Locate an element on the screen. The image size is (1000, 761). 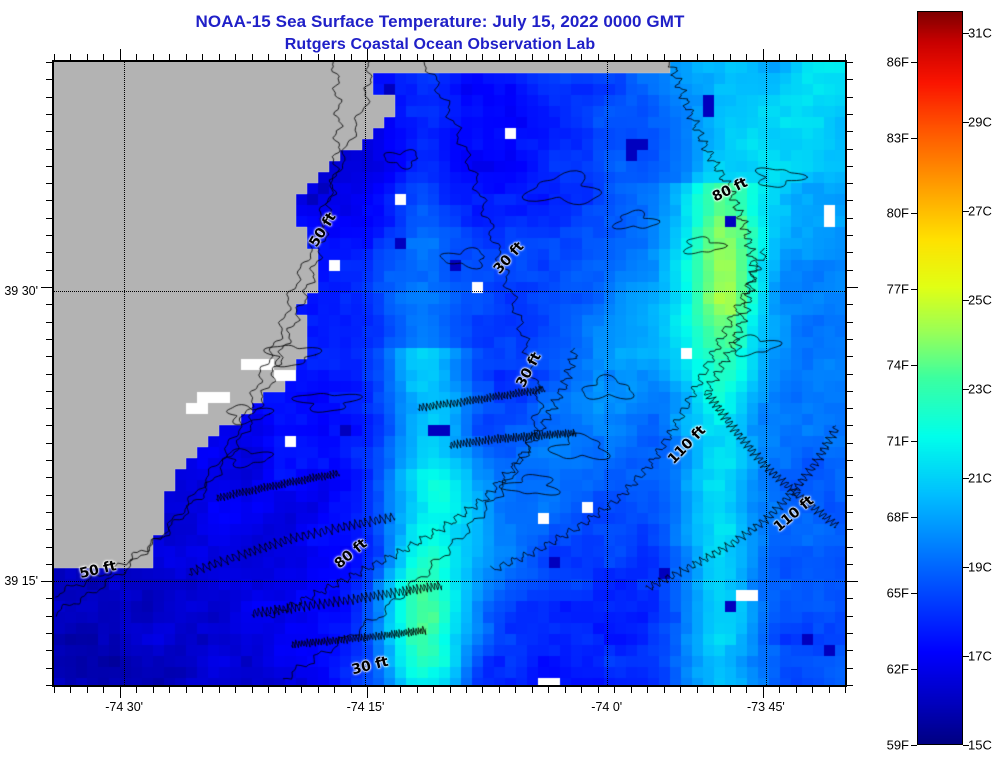
colorbar-label-fahrenheit: 71F is located at coordinates (897, 441).